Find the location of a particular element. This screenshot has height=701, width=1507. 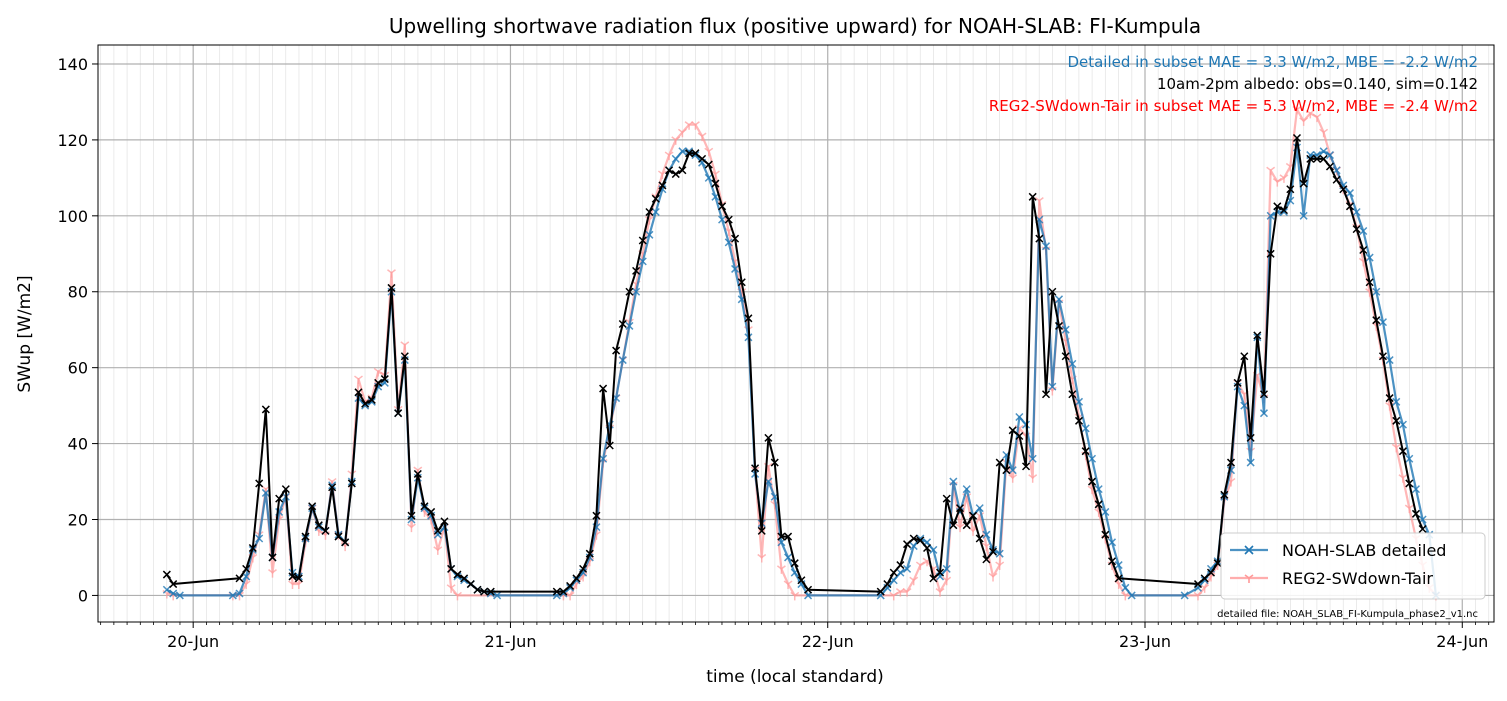

legend-label-noah: NOAH-SLAB detailed is located at coordinates (1364, 550).